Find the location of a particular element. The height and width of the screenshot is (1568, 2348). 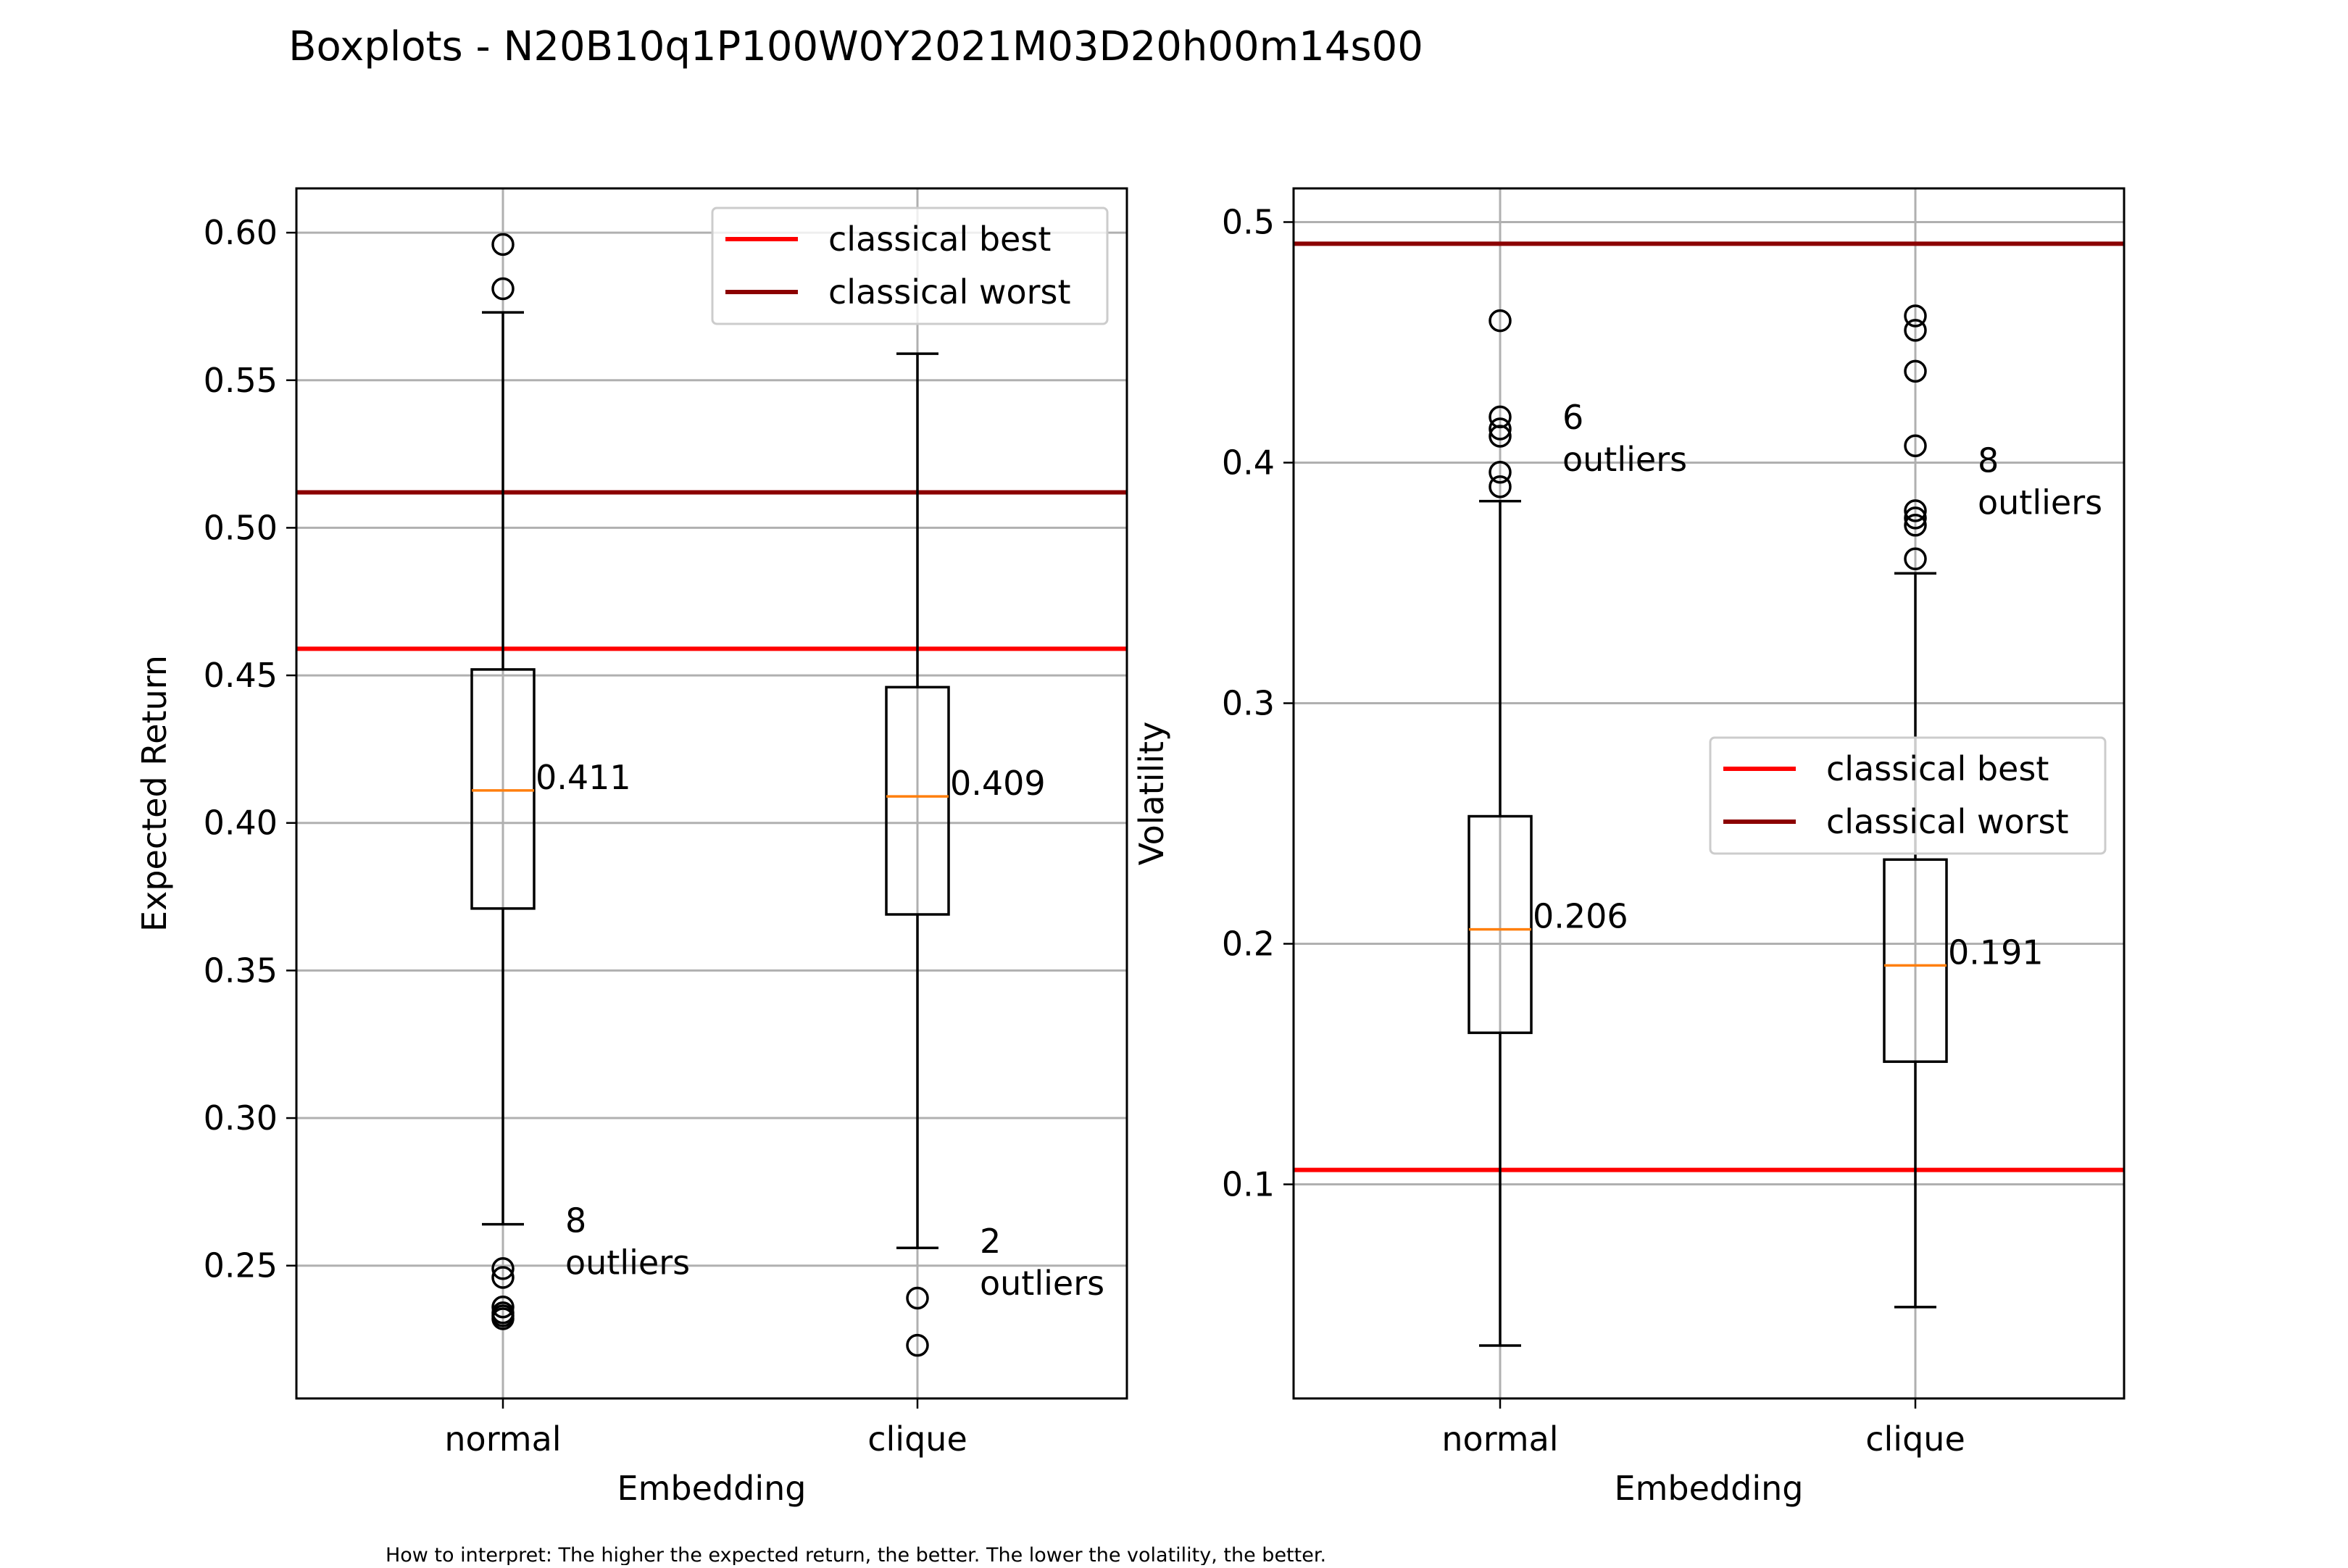

y-tick-label: 0.35 is located at coordinates (241, 970).